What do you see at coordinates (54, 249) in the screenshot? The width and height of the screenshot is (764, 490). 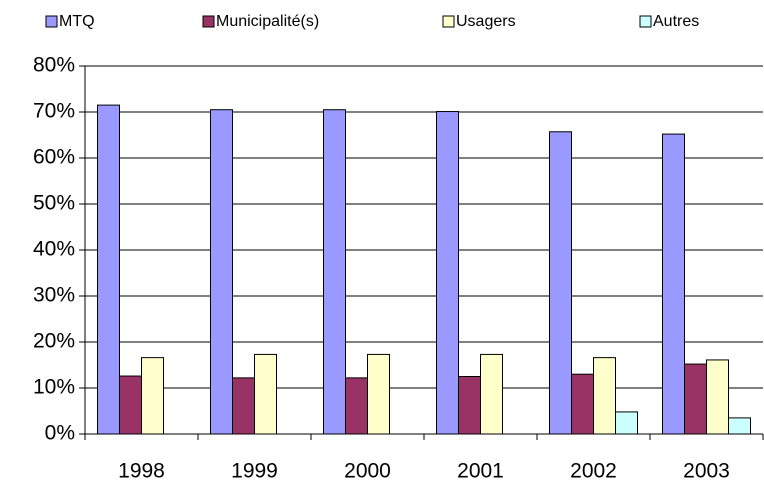 I see `y-tick-label: 40%` at bounding box center [54, 249].